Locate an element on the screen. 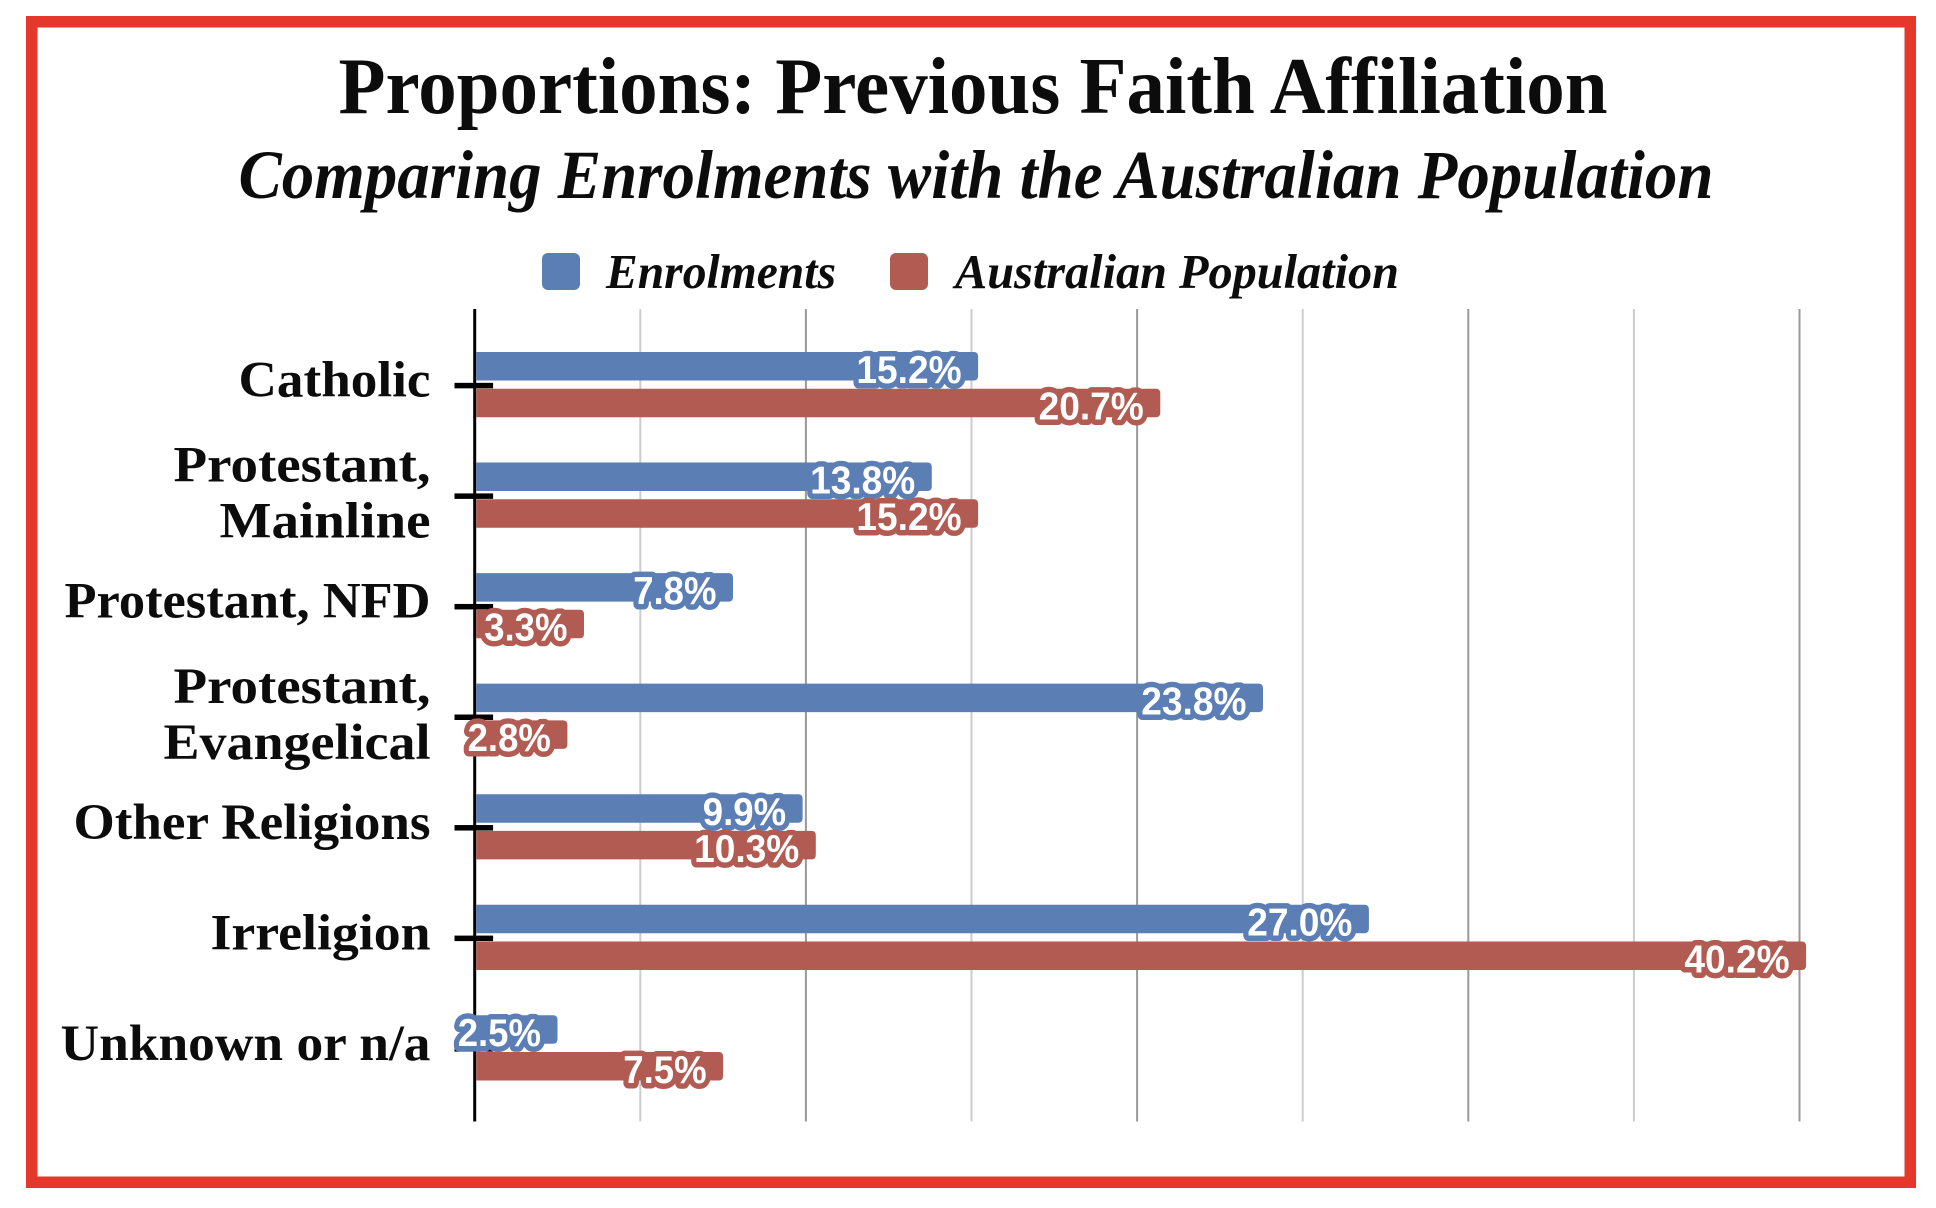 This screenshot has height=1208, width=1936. svg-text: 23.8% is located at coordinates (1193, 702).